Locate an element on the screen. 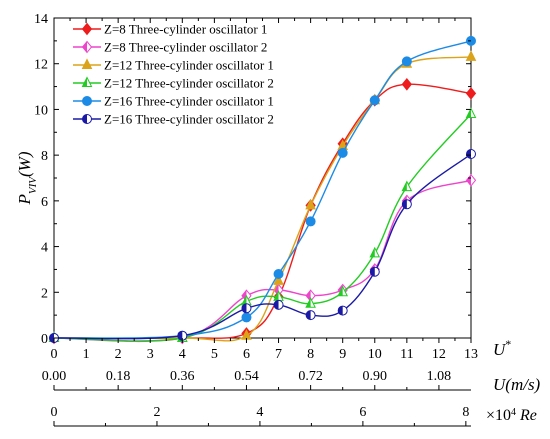  y-tick-label: 2 is located at coordinates (44, 293).